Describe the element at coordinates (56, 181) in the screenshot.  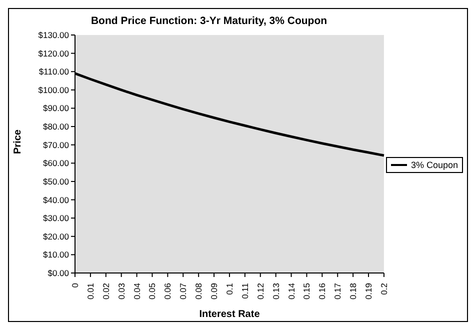
I see `y-tick-label: $50.00` at that location.